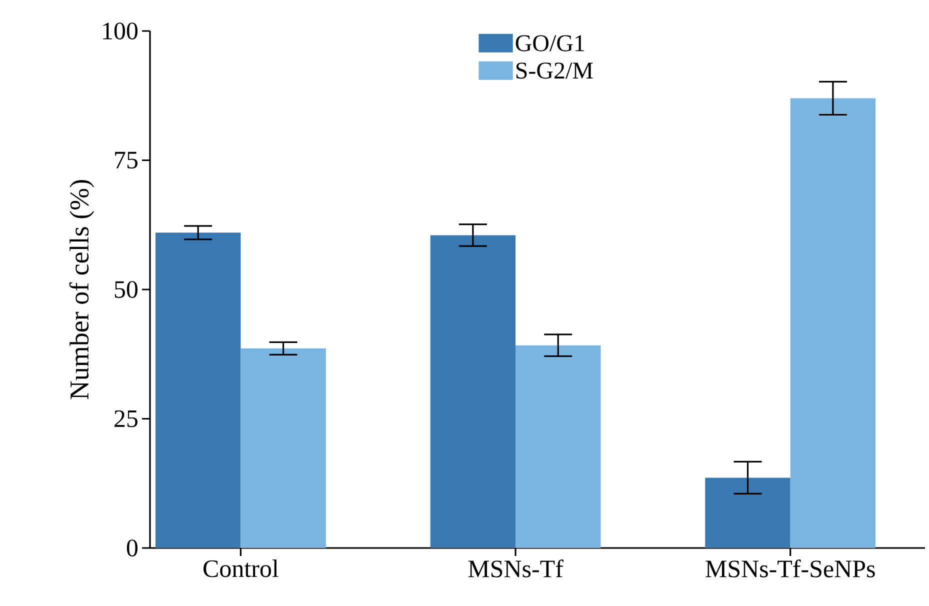  What do you see at coordinates (81, 290) in the screenshot?
I see `y-axis-title: Number of cells (%)` at bounding box center [81, 290].